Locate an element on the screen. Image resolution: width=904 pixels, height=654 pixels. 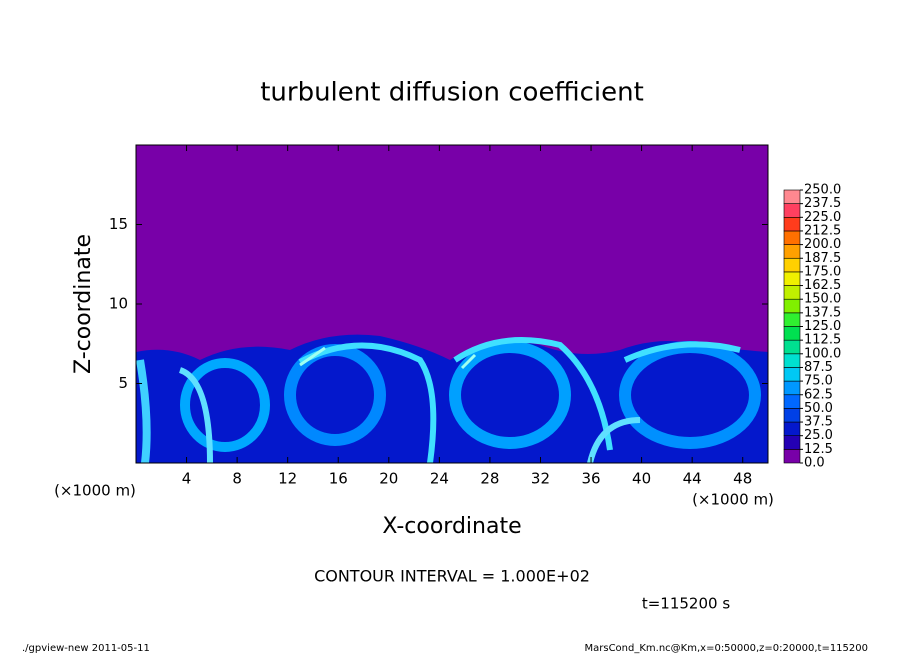
colorbar-tick-label: 112.5 is located at coordinates (822, 340).